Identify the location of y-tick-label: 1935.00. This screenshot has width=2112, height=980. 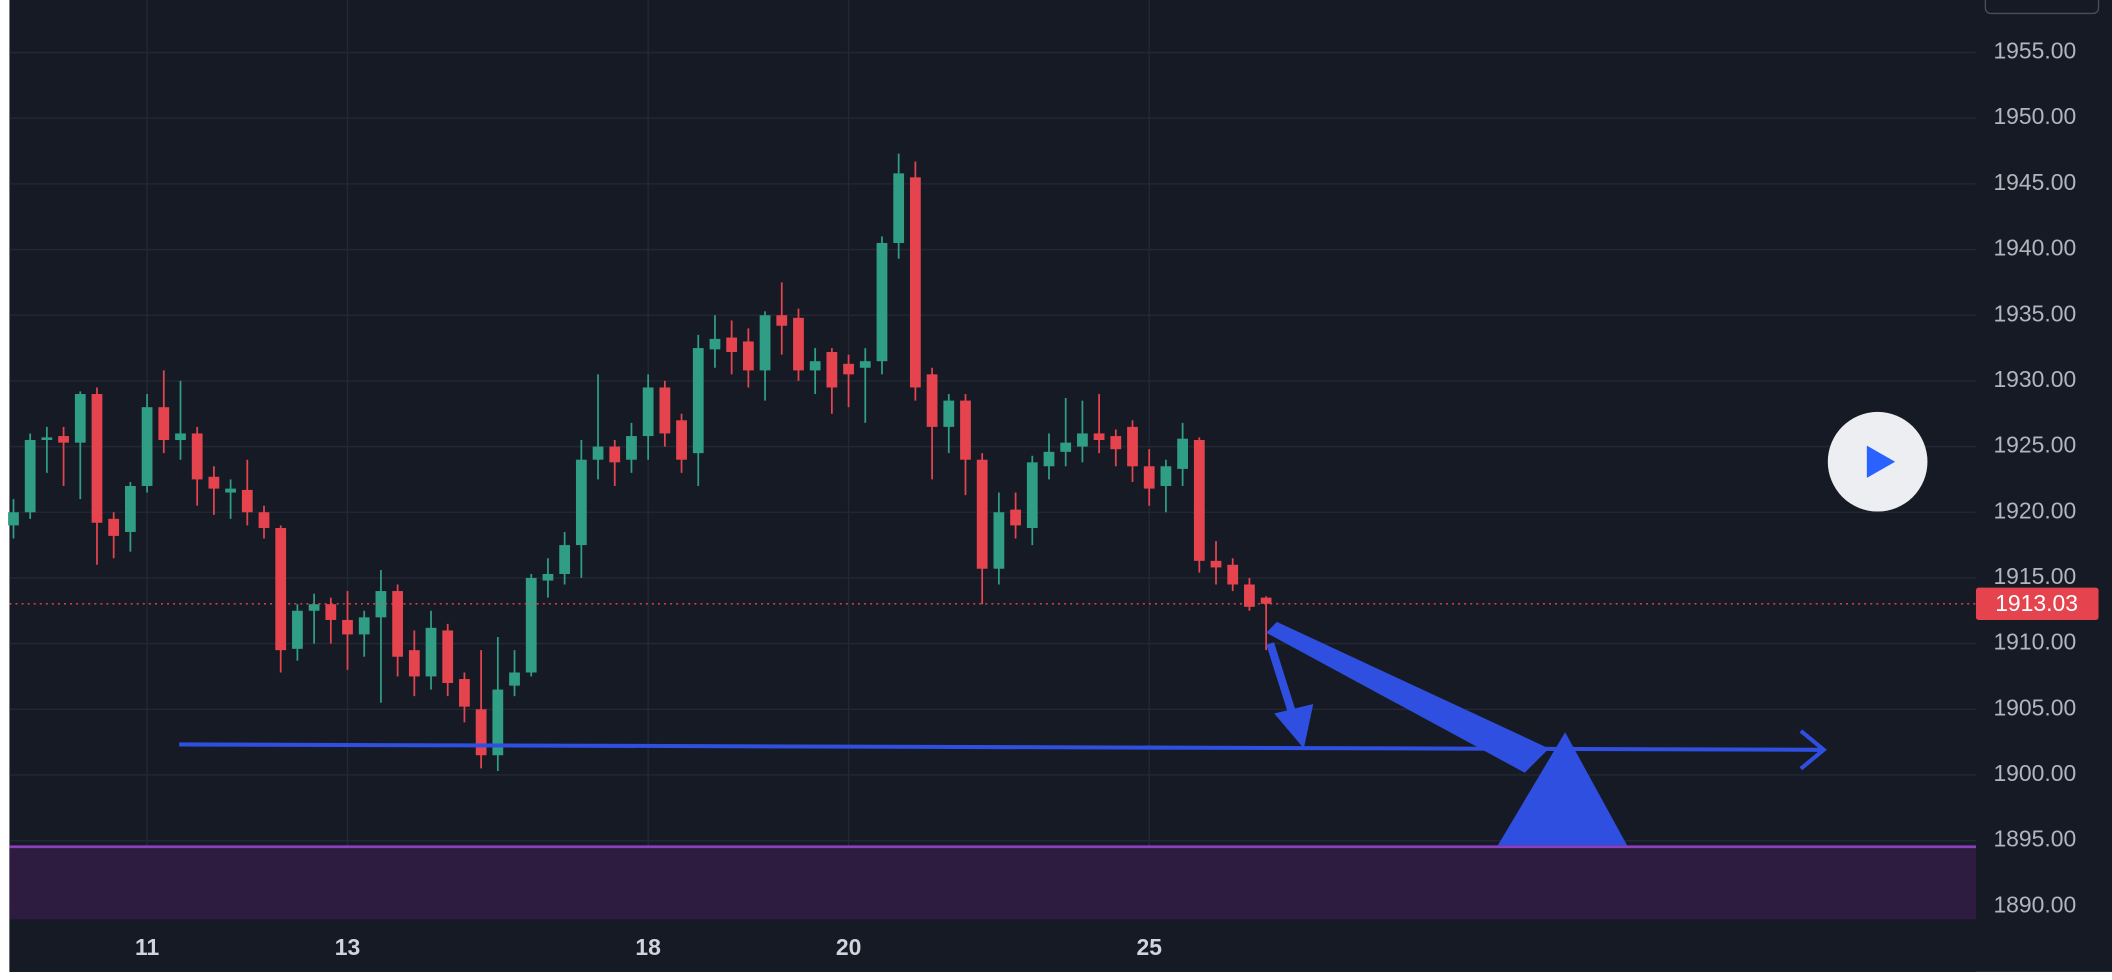
(2034, 313).